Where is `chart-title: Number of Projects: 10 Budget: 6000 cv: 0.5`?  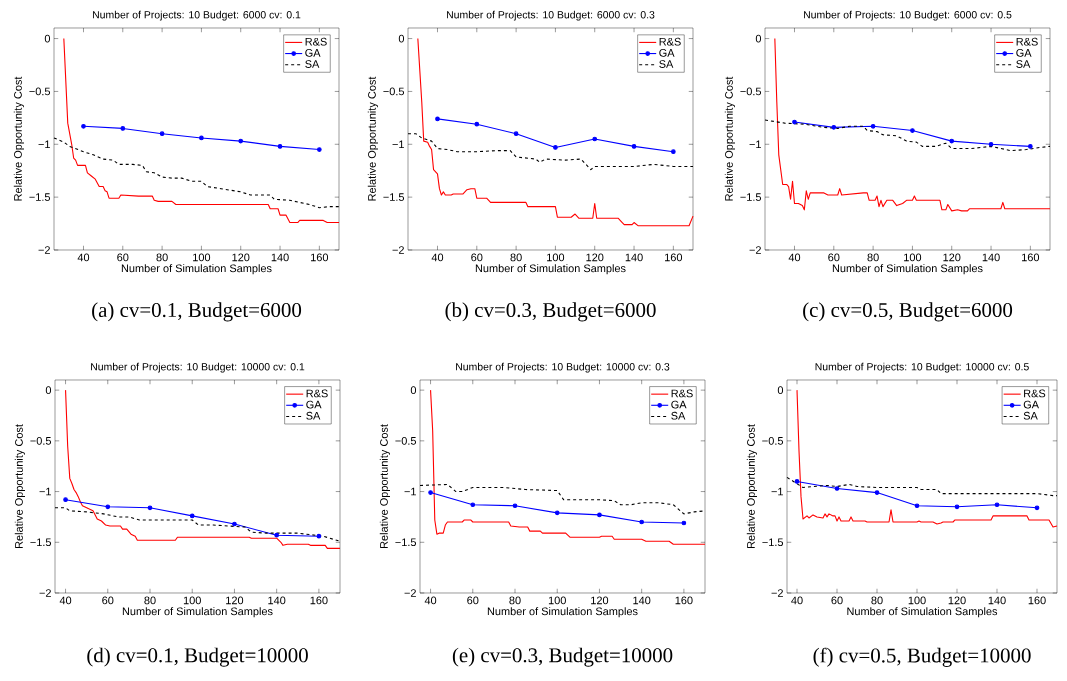
chart-title: Number of Projects: 10 Budget: 6000 cv: 0.5 is located at coordinates (907, 15).